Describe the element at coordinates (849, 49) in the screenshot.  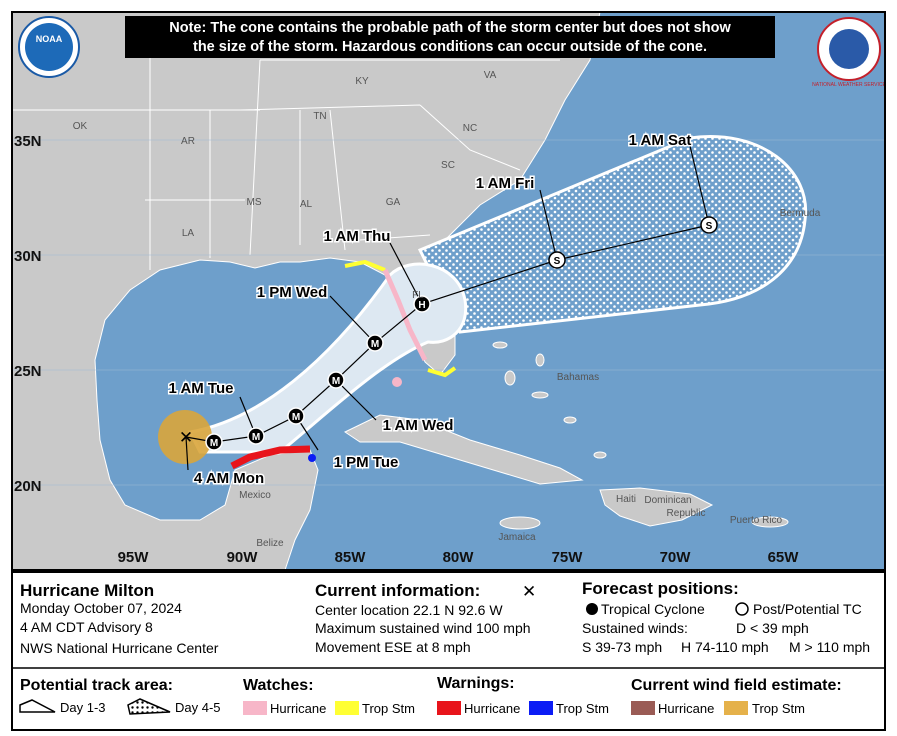
I see `nws-logo-inner` at that location.